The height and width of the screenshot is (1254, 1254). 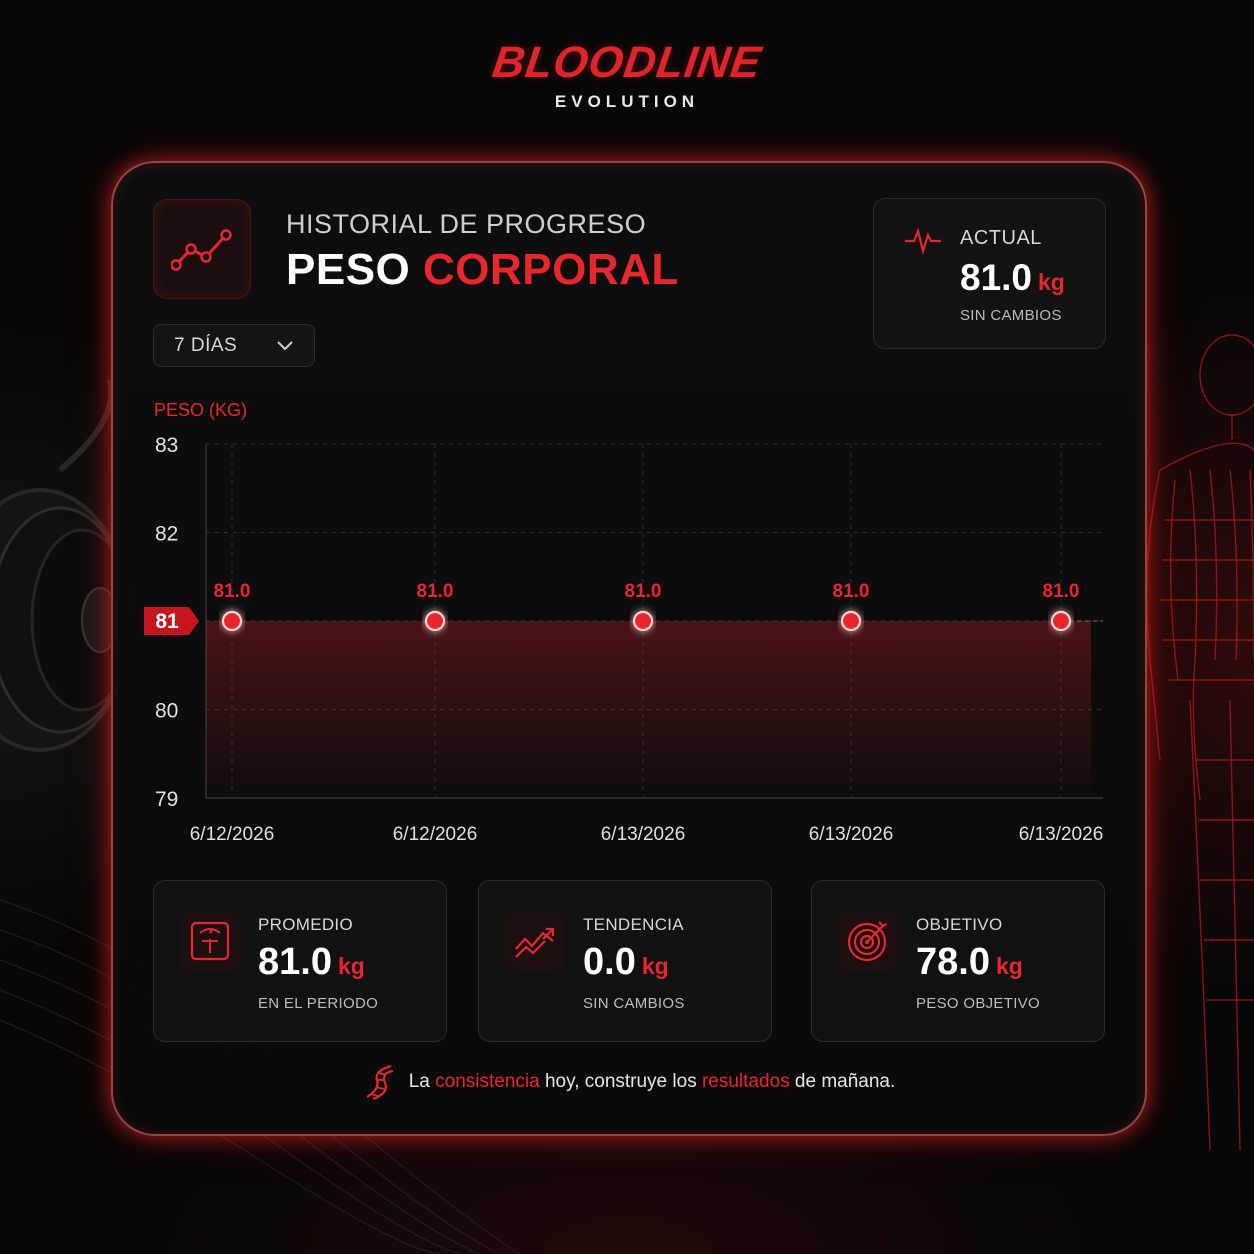 I want to click on quote-part-3: de mañana., so click(x=842, y=1082).